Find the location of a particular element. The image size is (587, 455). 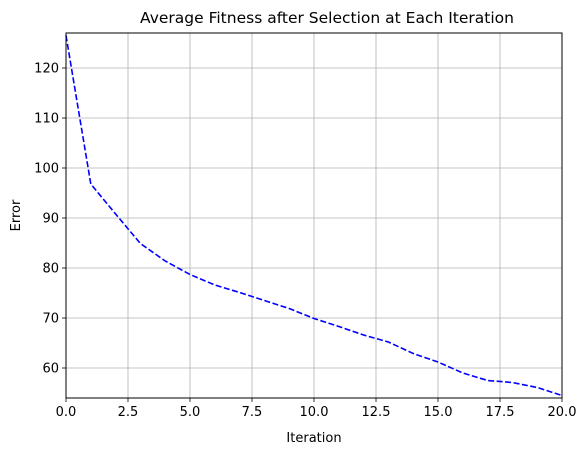

x-tick-label: 2.5 is located at coordinates (128, 412).